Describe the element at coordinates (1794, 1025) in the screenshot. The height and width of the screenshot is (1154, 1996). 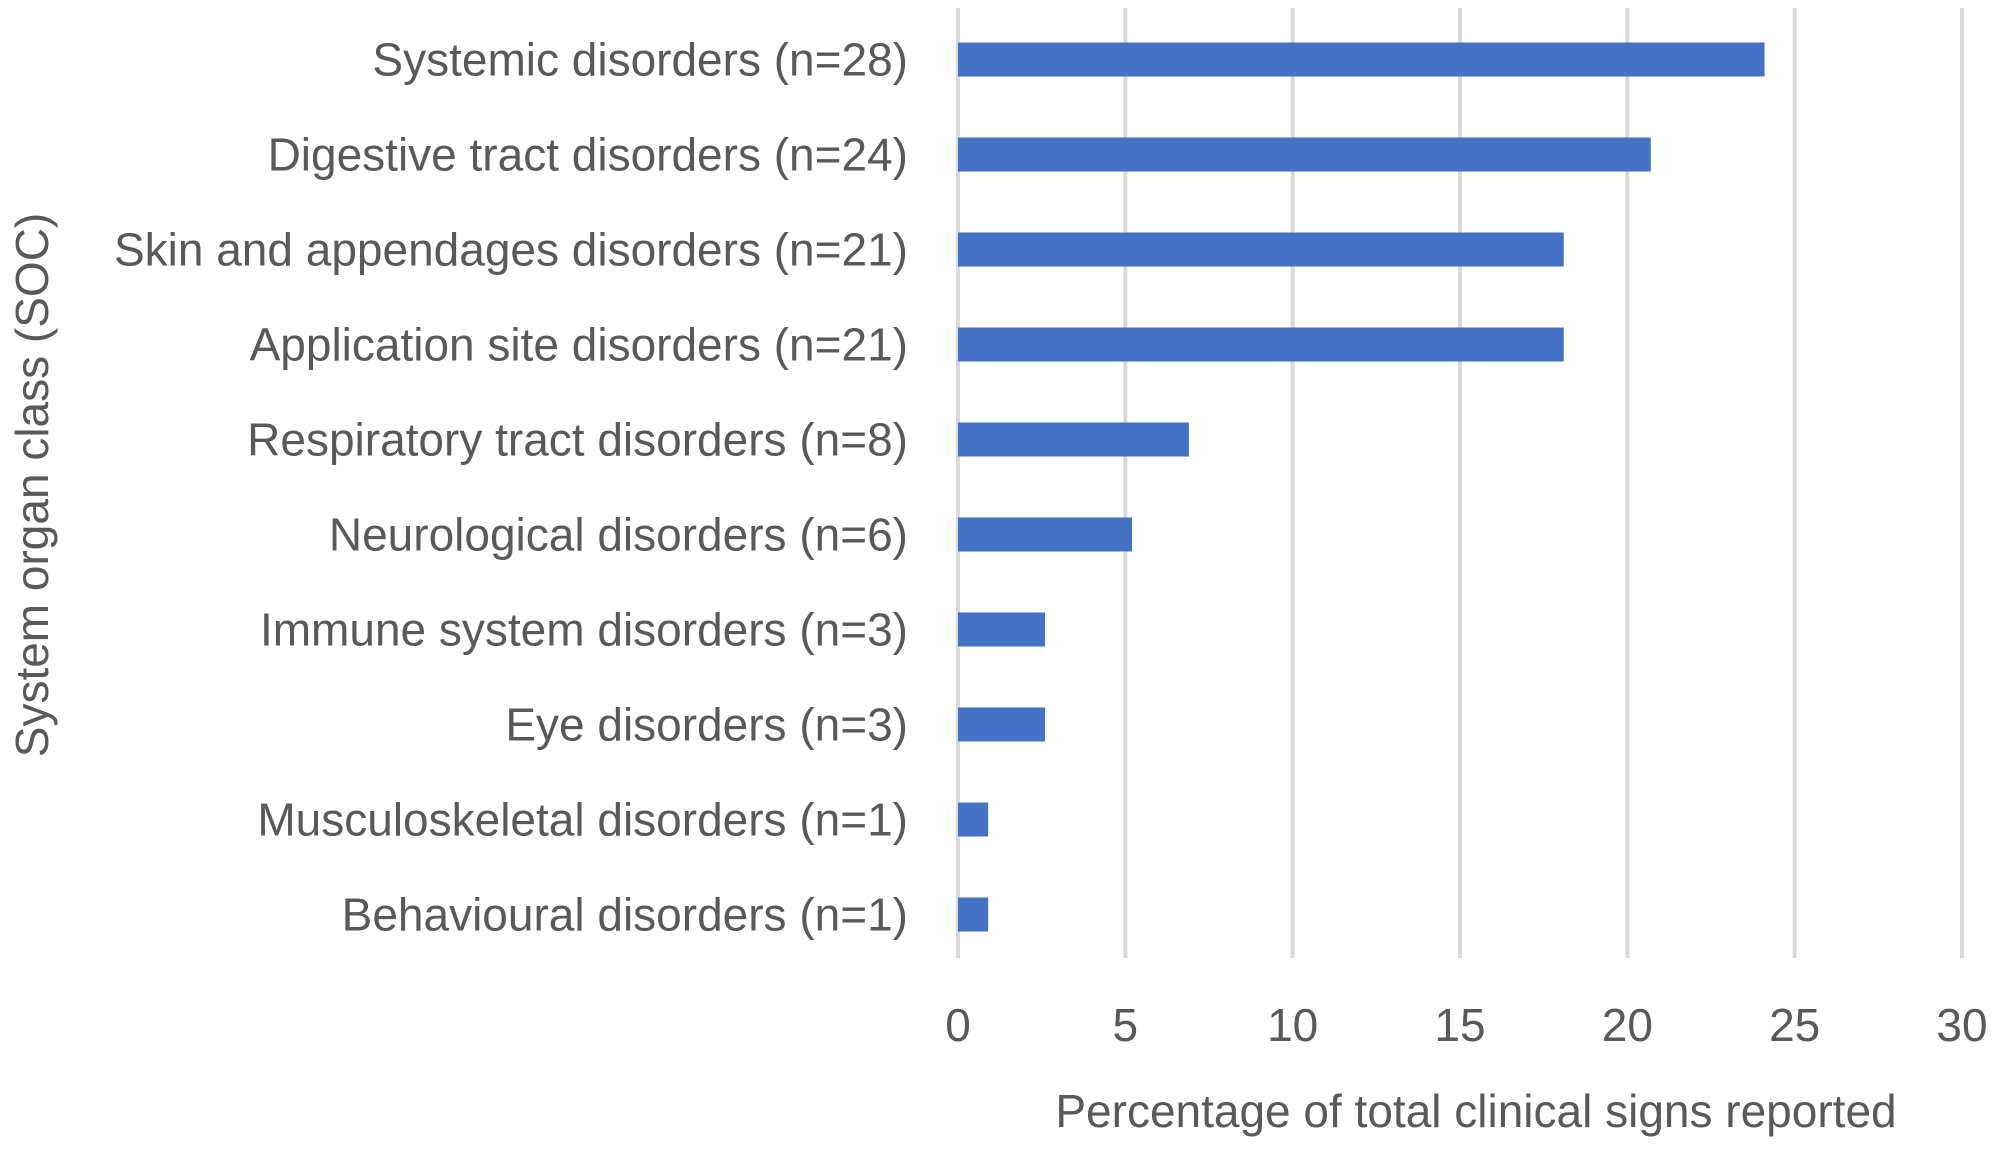
I see `x-tick-label: 25` at that location.